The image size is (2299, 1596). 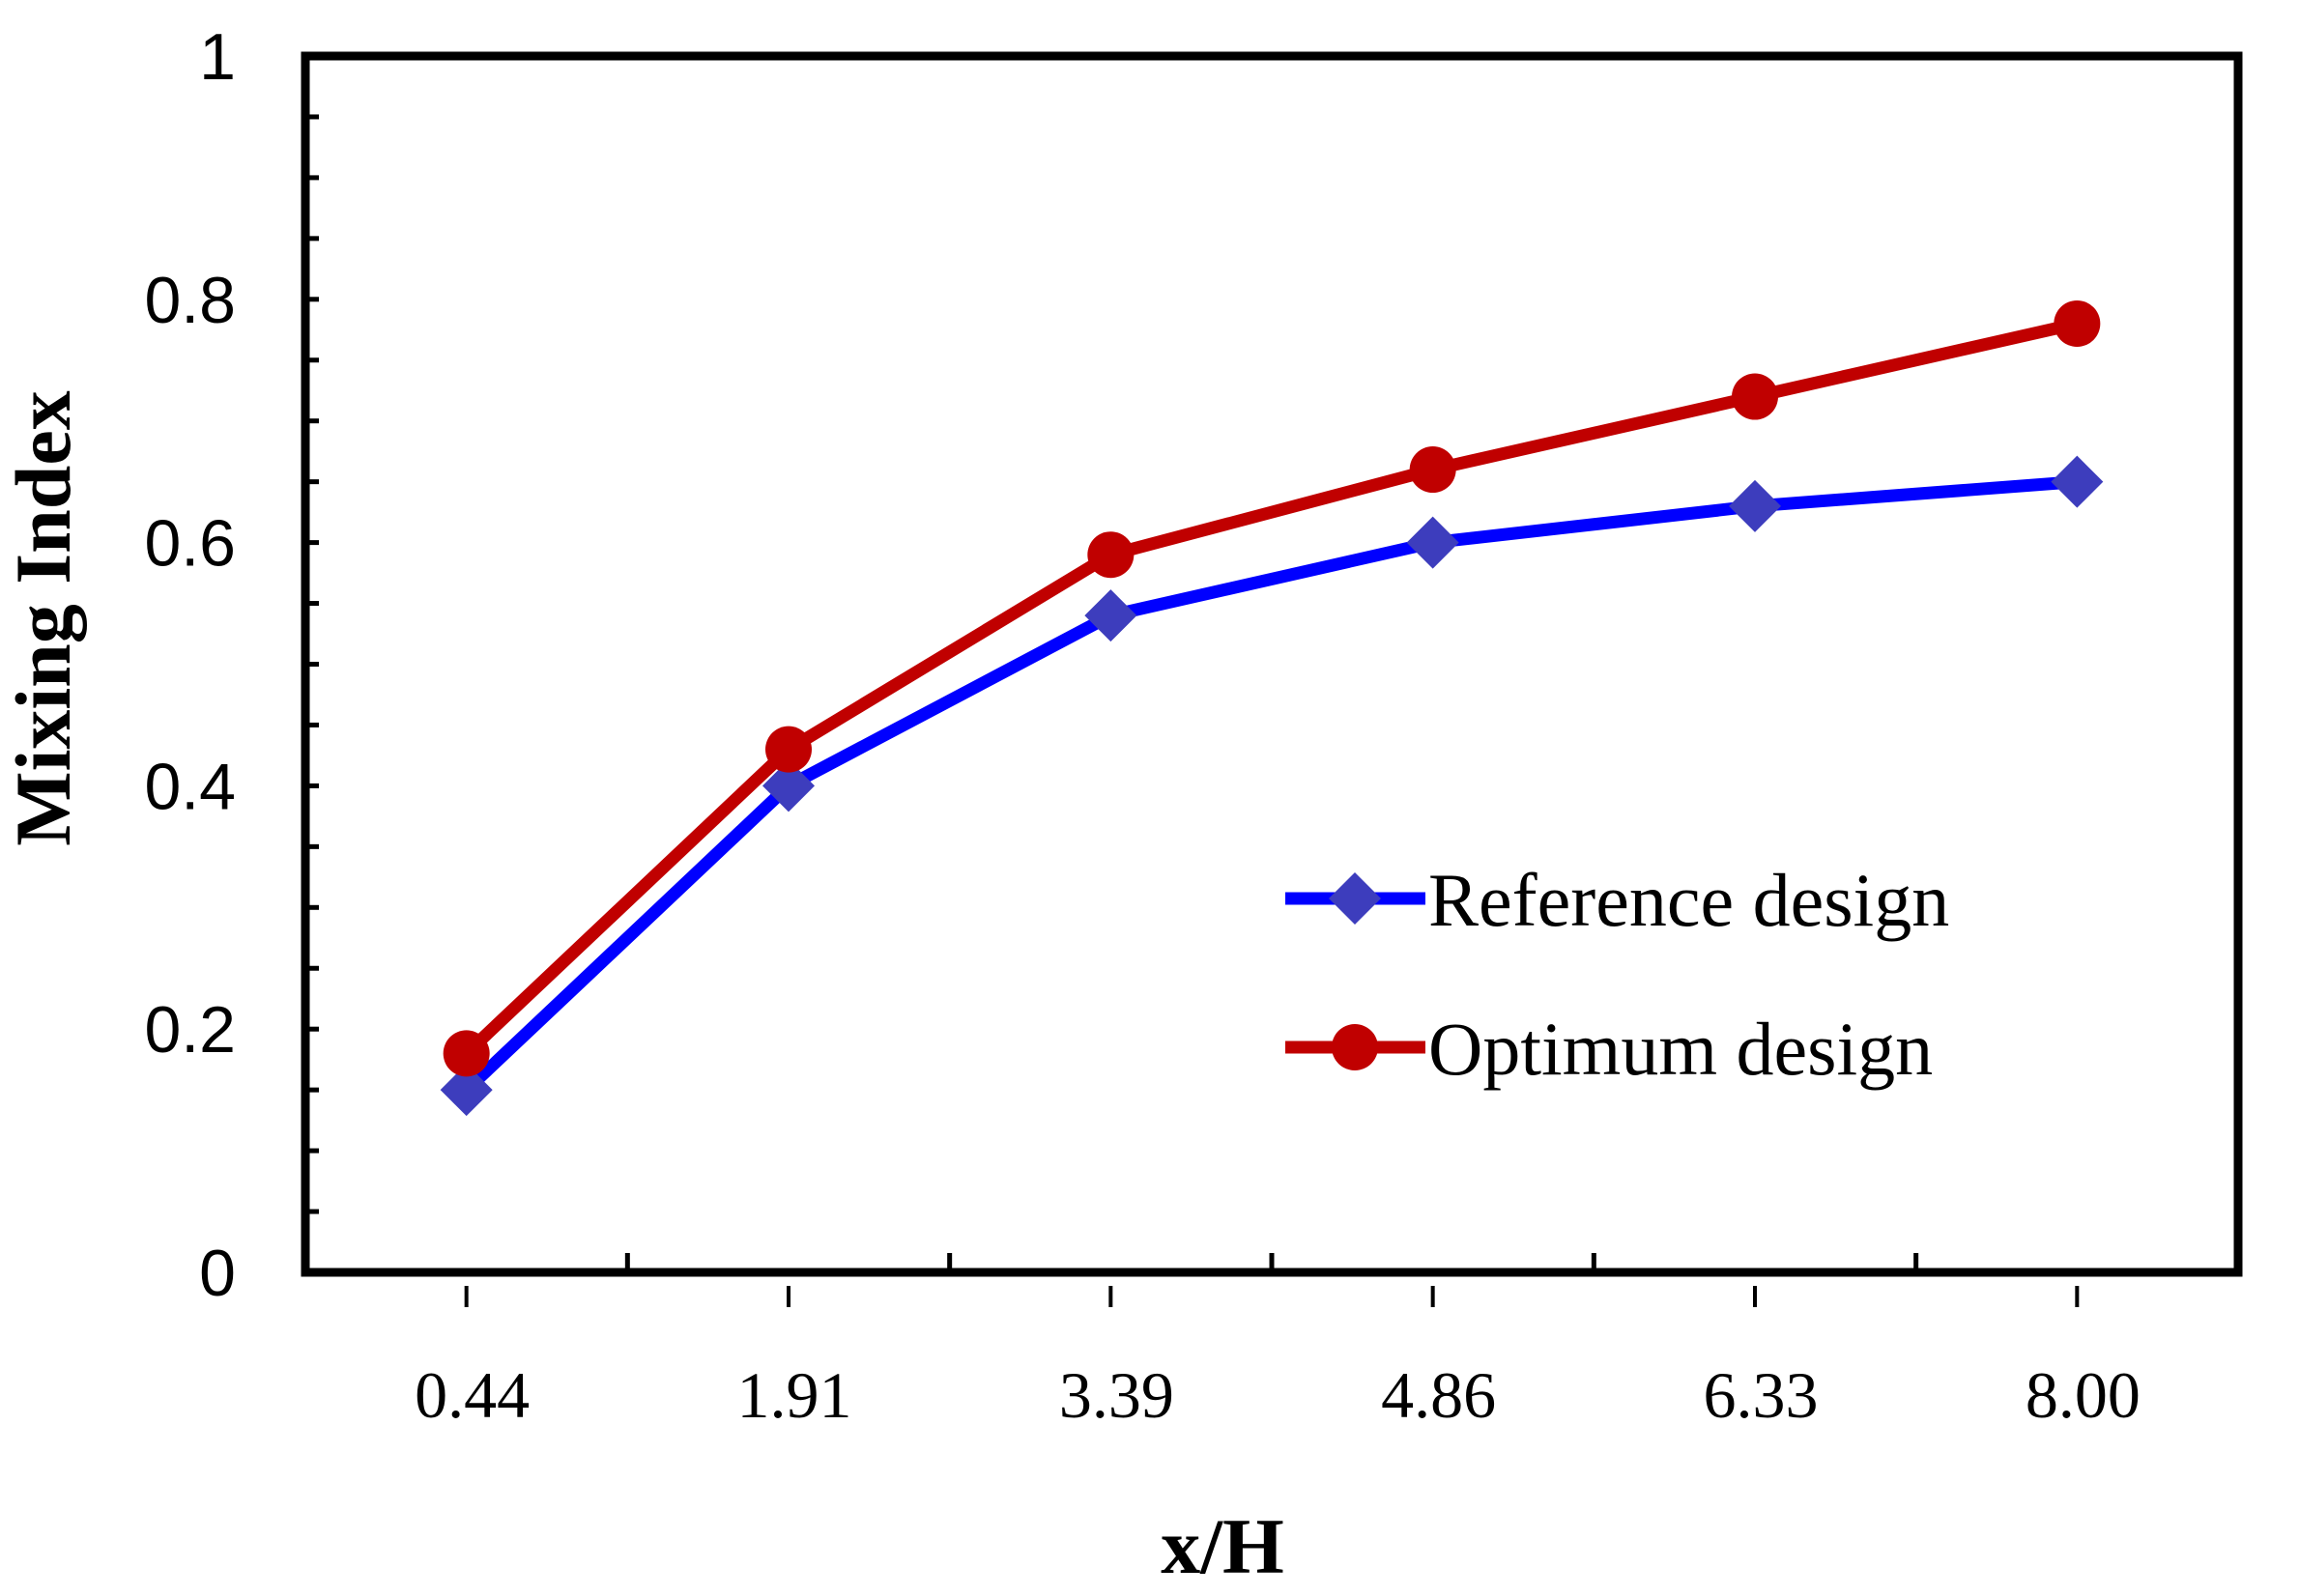 What do you see at coordinates (1617, 975) in the screenshot?
I see `legend: Reference design Optimum design` at bounding box center [1617, 975].